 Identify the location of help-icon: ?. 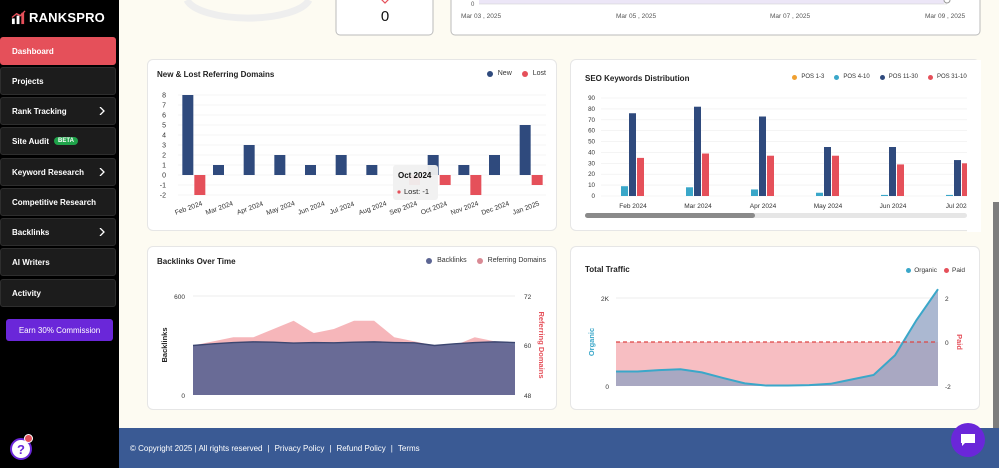
(21, 449).